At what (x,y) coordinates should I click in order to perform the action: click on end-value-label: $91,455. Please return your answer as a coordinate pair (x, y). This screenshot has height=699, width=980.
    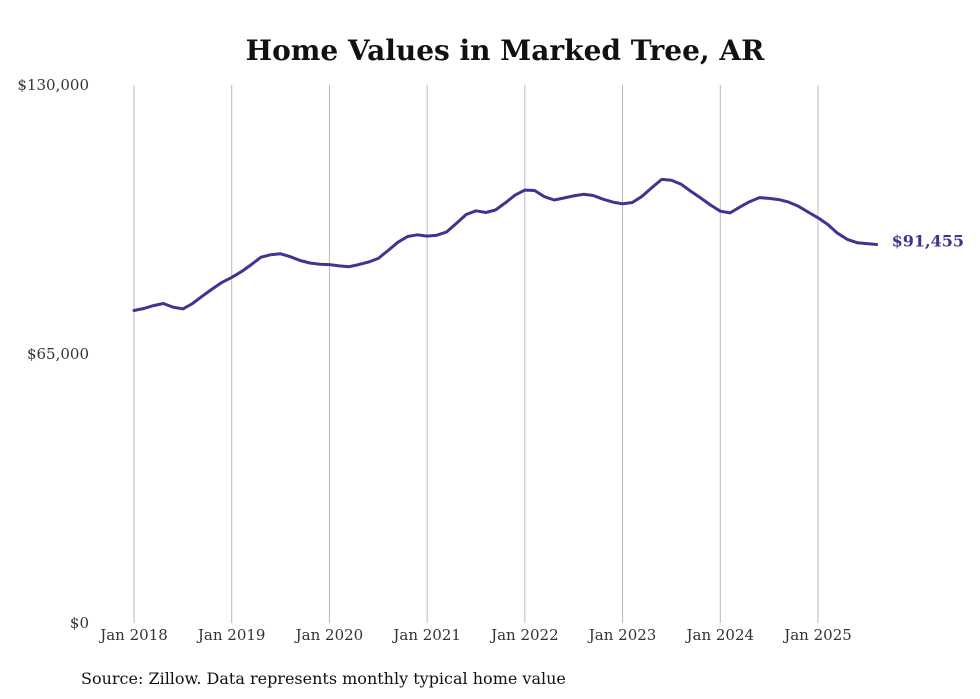
    Looking at the image, I should click on (928, 241).